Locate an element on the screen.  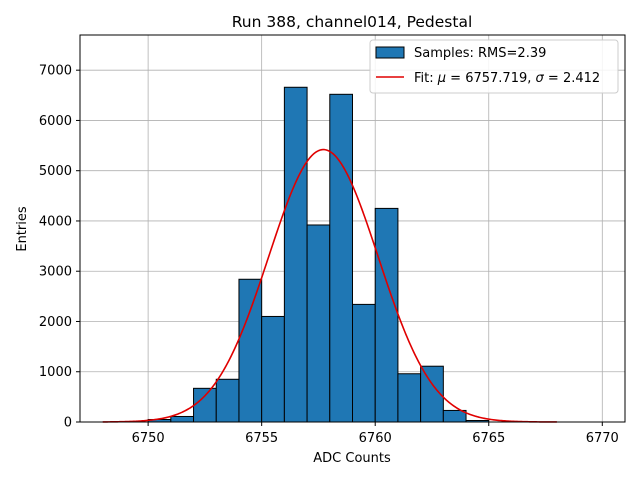
y-axis-label: Entries is located at coordinates (22, 229).